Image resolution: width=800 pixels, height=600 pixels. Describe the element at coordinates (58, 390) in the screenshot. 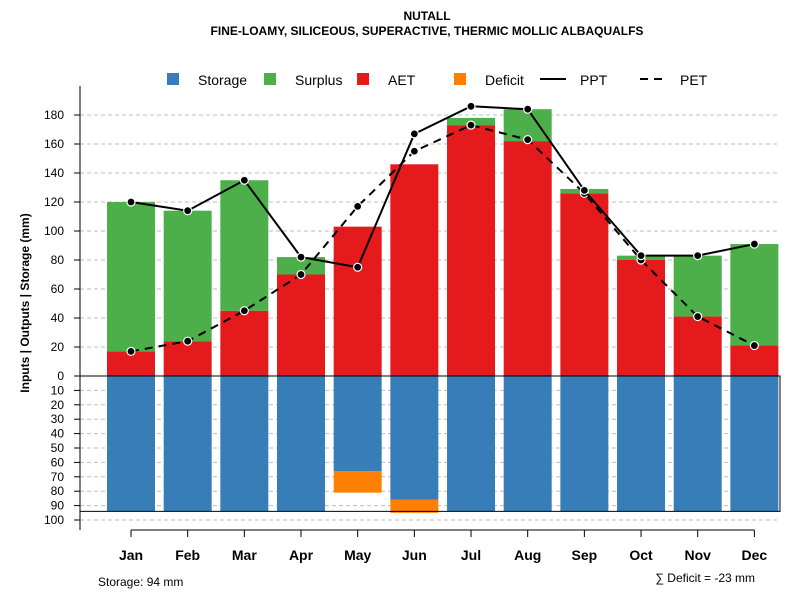

I see `y-tick-label: 10` at that location.